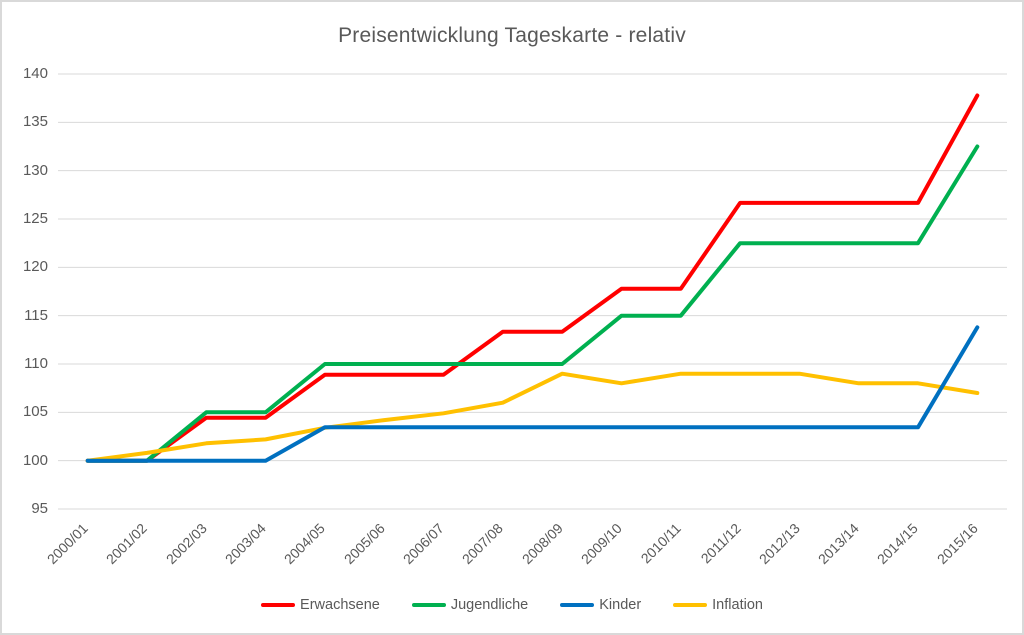 The width and height of the screenshot is (1024, 635). I want to click on y-axis-label: 115, so click(36, 315).